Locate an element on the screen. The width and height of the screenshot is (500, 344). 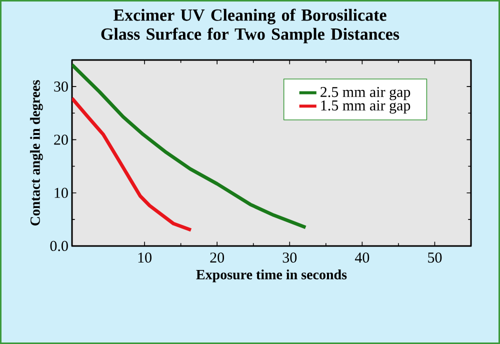
x-tick-label: 50 is located at coordinates (435, 257).